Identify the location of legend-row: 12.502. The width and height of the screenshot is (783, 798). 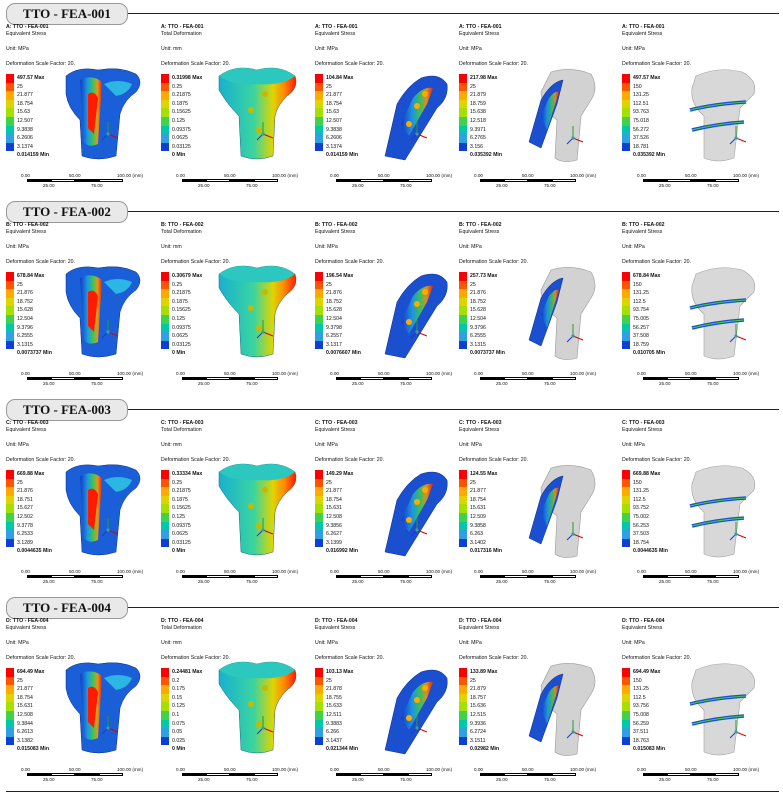
(46, 517).